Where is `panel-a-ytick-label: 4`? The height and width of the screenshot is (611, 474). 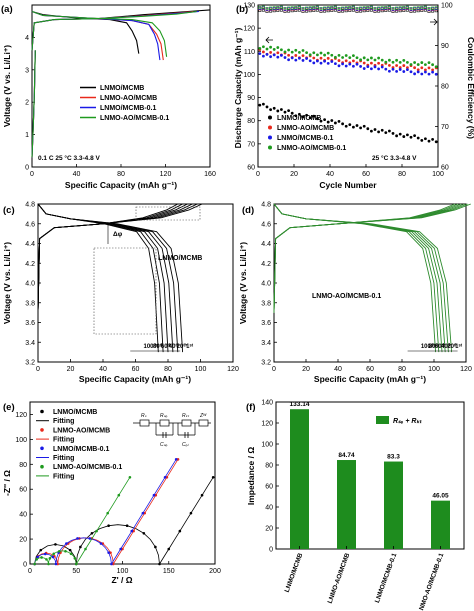
panel-a-ytick-label: 4 is located at coordinates (27, 38).